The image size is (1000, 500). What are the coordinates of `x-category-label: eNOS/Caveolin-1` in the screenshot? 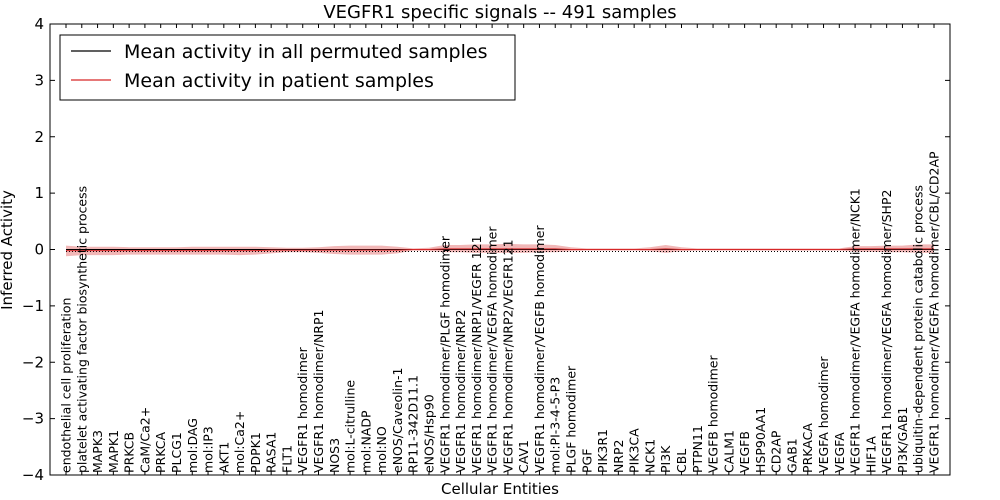 It's located at (397, 419).